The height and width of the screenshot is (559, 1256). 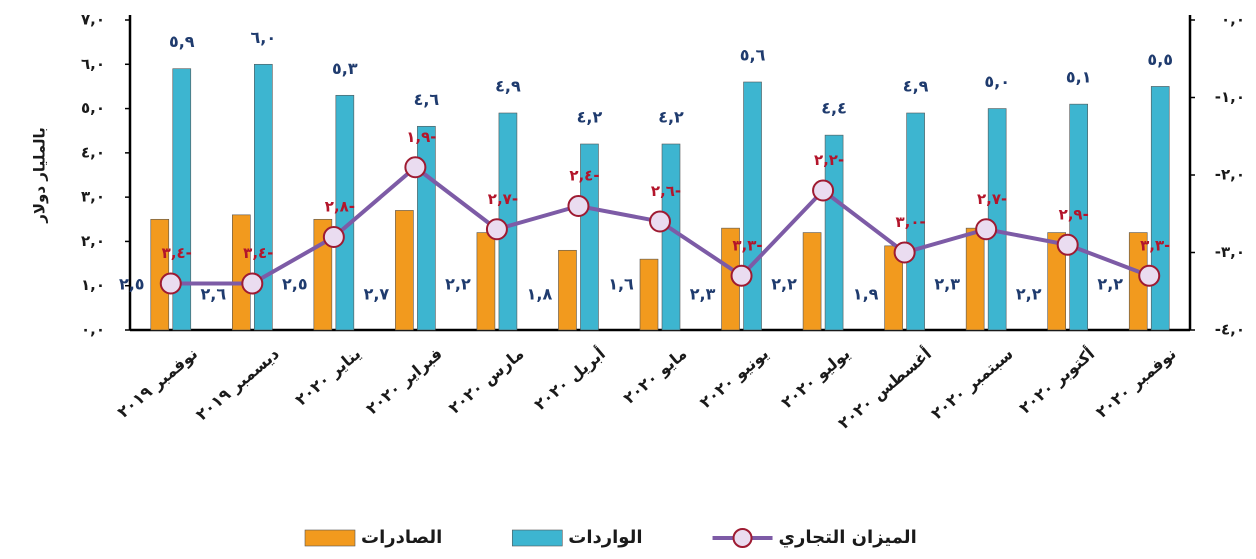 What do you see at coordinates (1230, 175) in the screenshot?
I see `y2-tick-label: -٢,٠` at bounding box center [1230, 175].